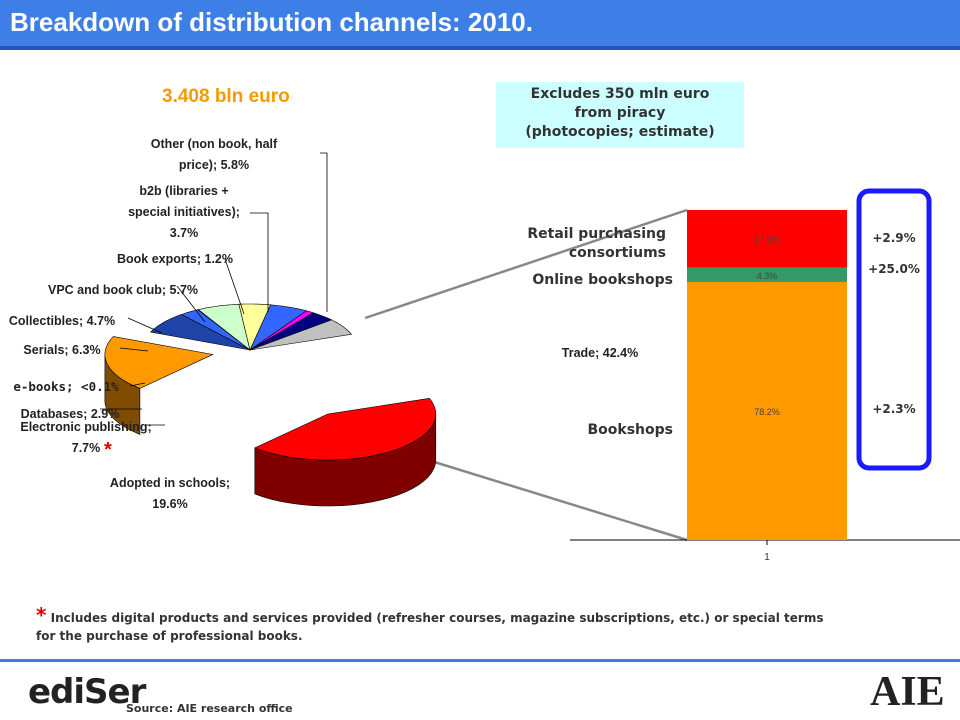  I want to click on aie-logo: AIE, so click(907, 692).